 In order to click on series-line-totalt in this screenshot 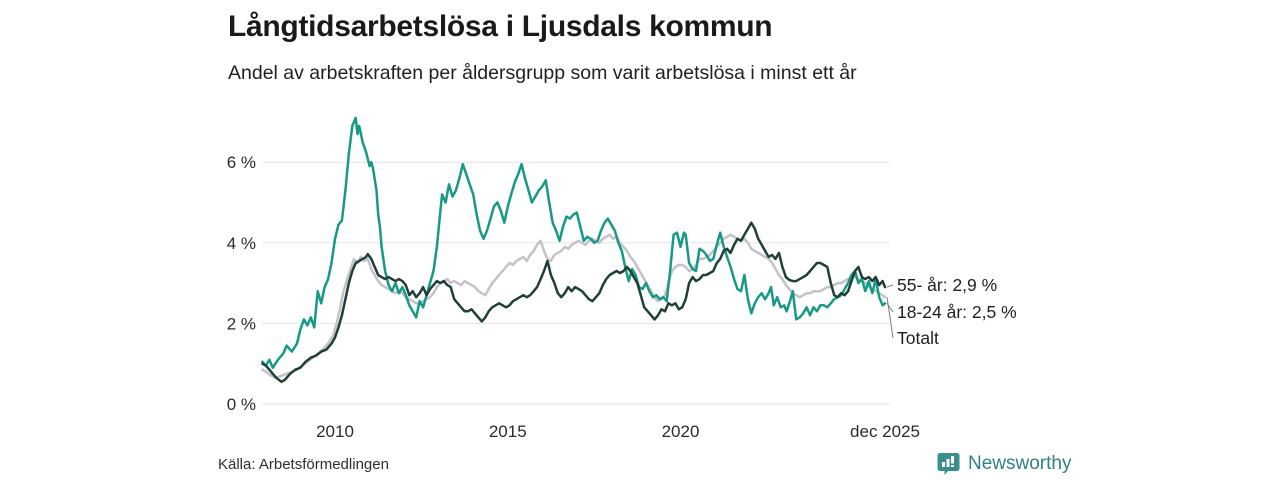, I will do `click(574, 306)`.